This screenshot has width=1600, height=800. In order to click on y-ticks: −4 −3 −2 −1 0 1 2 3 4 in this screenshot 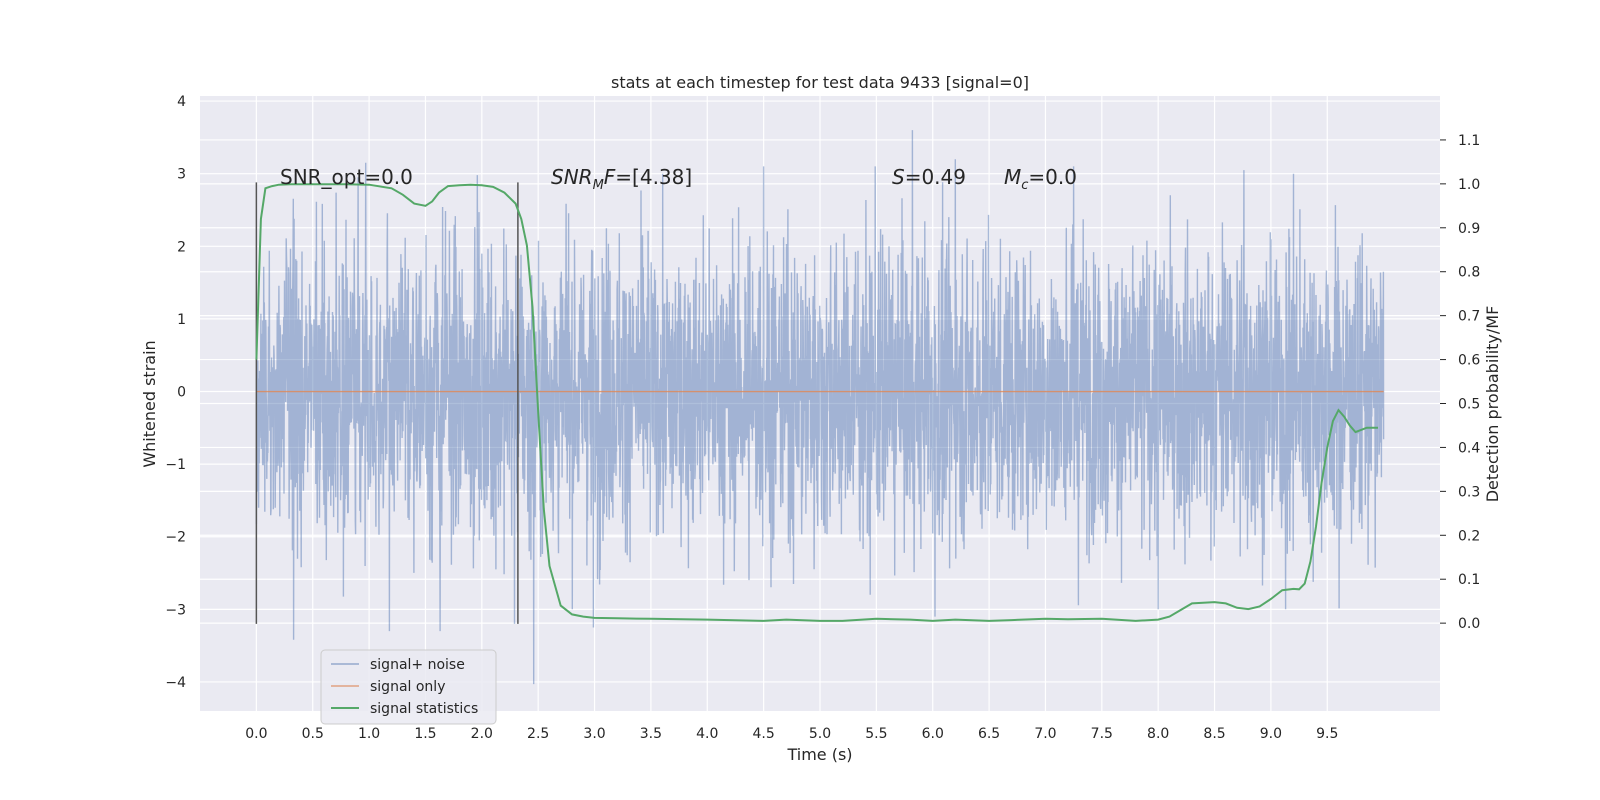, I will do `click(175, 392)`.